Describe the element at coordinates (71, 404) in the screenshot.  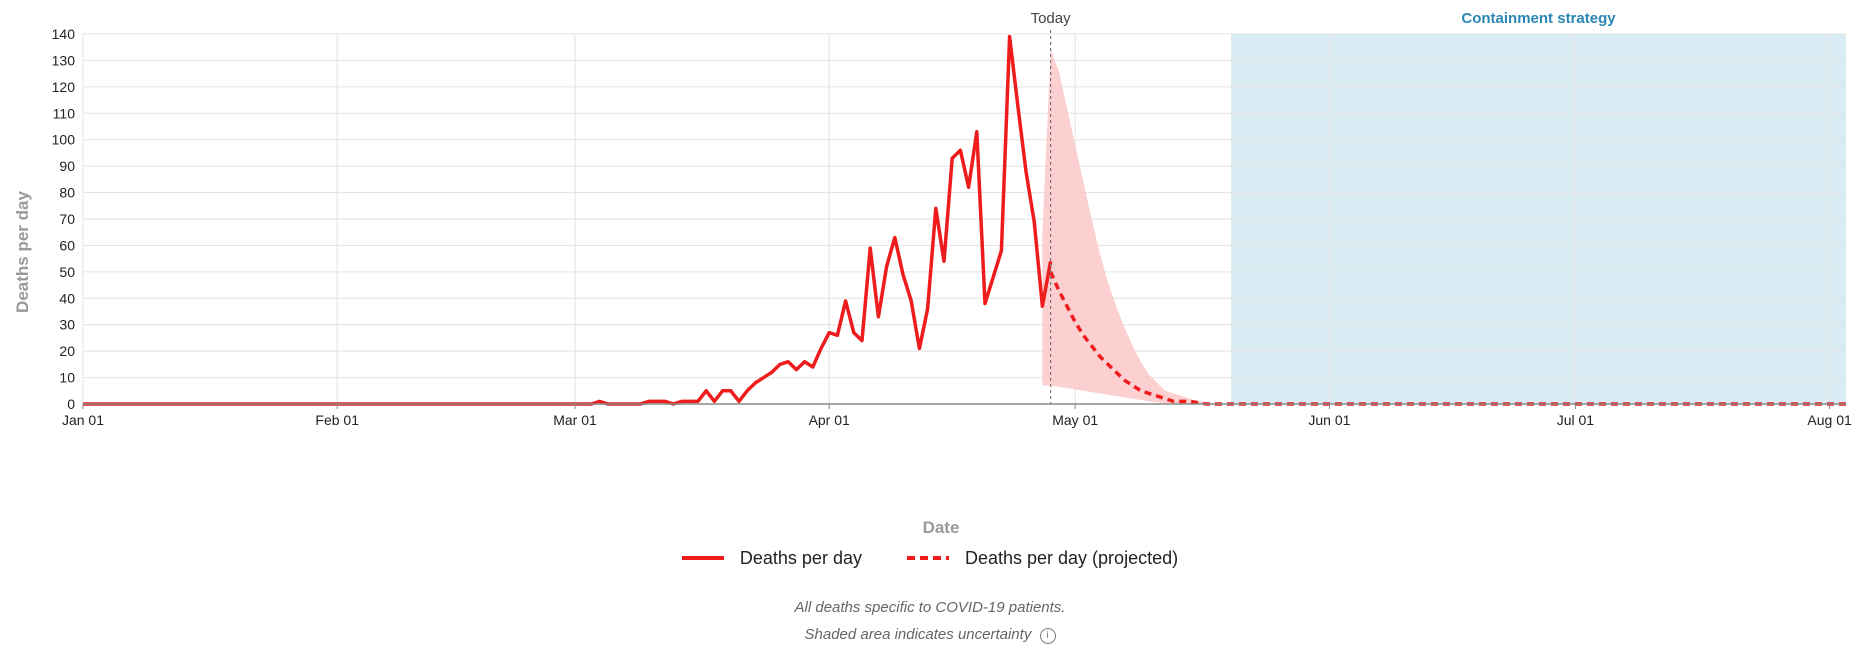
I see `y-tick-label: 0` at that location.